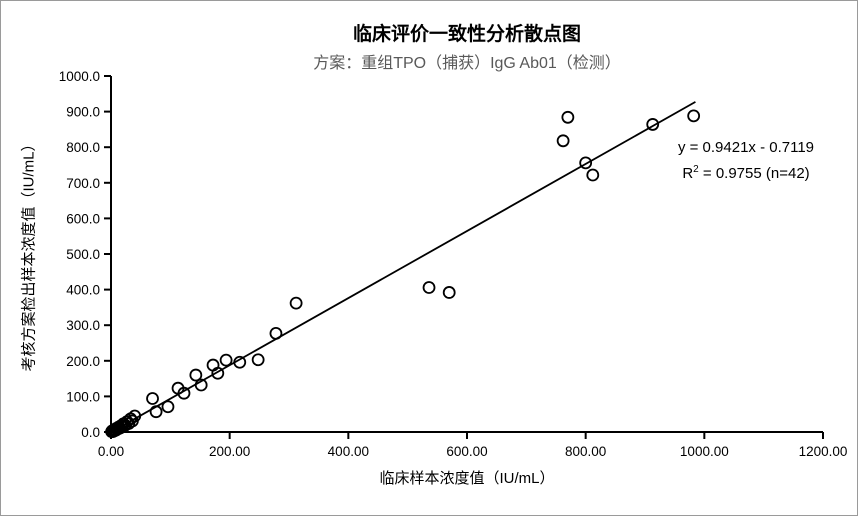  I want to click on y-axis-title: 考核方案检出样本浓度值（IU/mL）, so click(29, 254).